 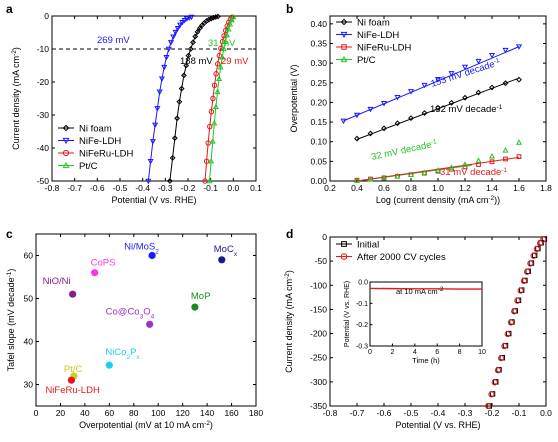 What do you see at coordinates (218, 99) in the screenshot?
I see `series-line` at bounding box center [218, 99].